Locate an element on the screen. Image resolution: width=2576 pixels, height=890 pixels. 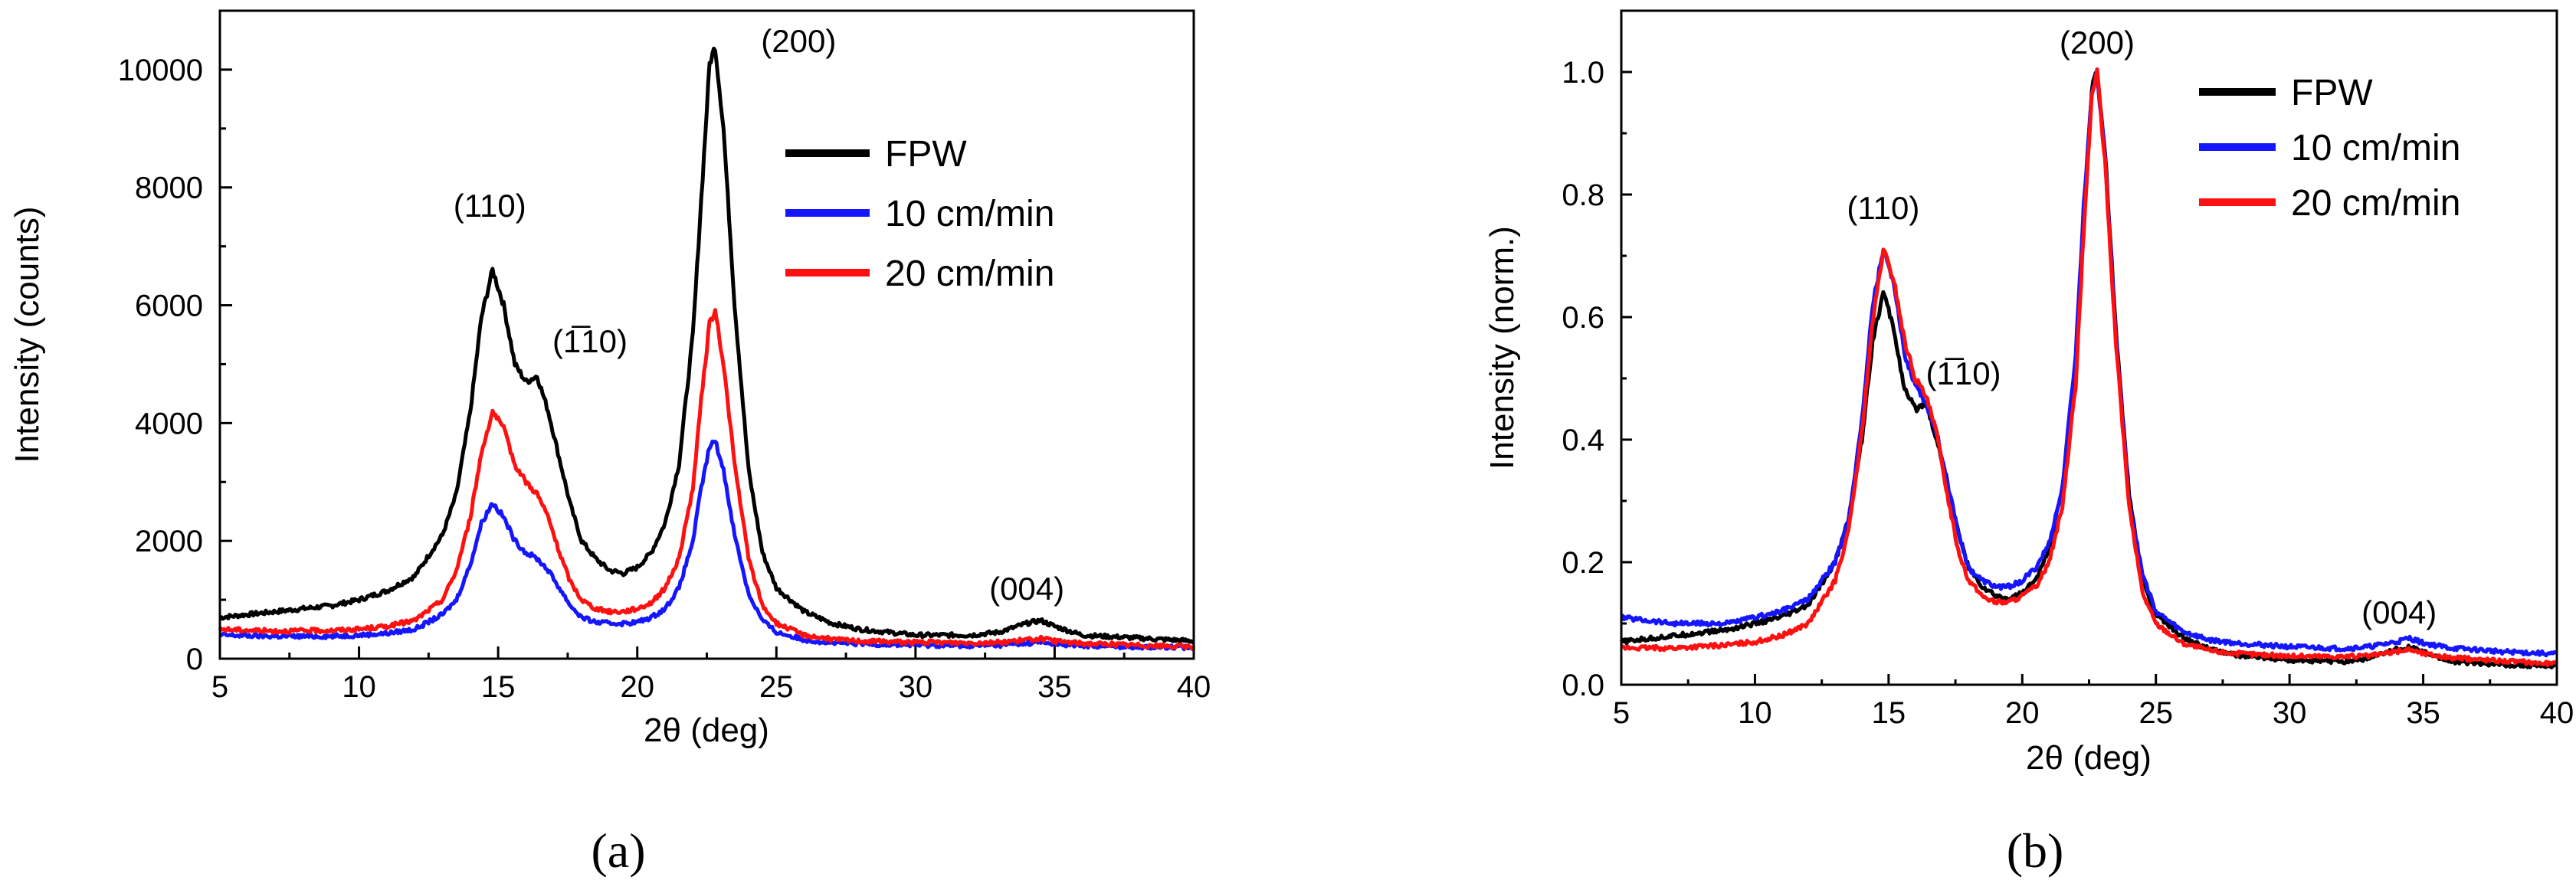
y-tick-label: 0.4 is located at coordinates (1583, 440).